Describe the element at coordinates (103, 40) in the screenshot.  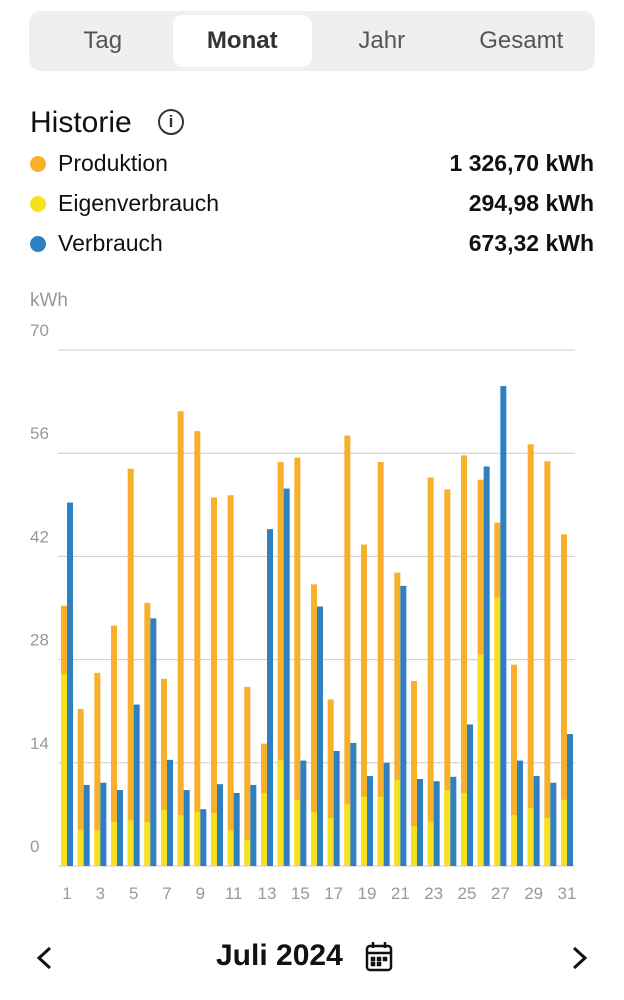
I see `tab: Tag` at that location.